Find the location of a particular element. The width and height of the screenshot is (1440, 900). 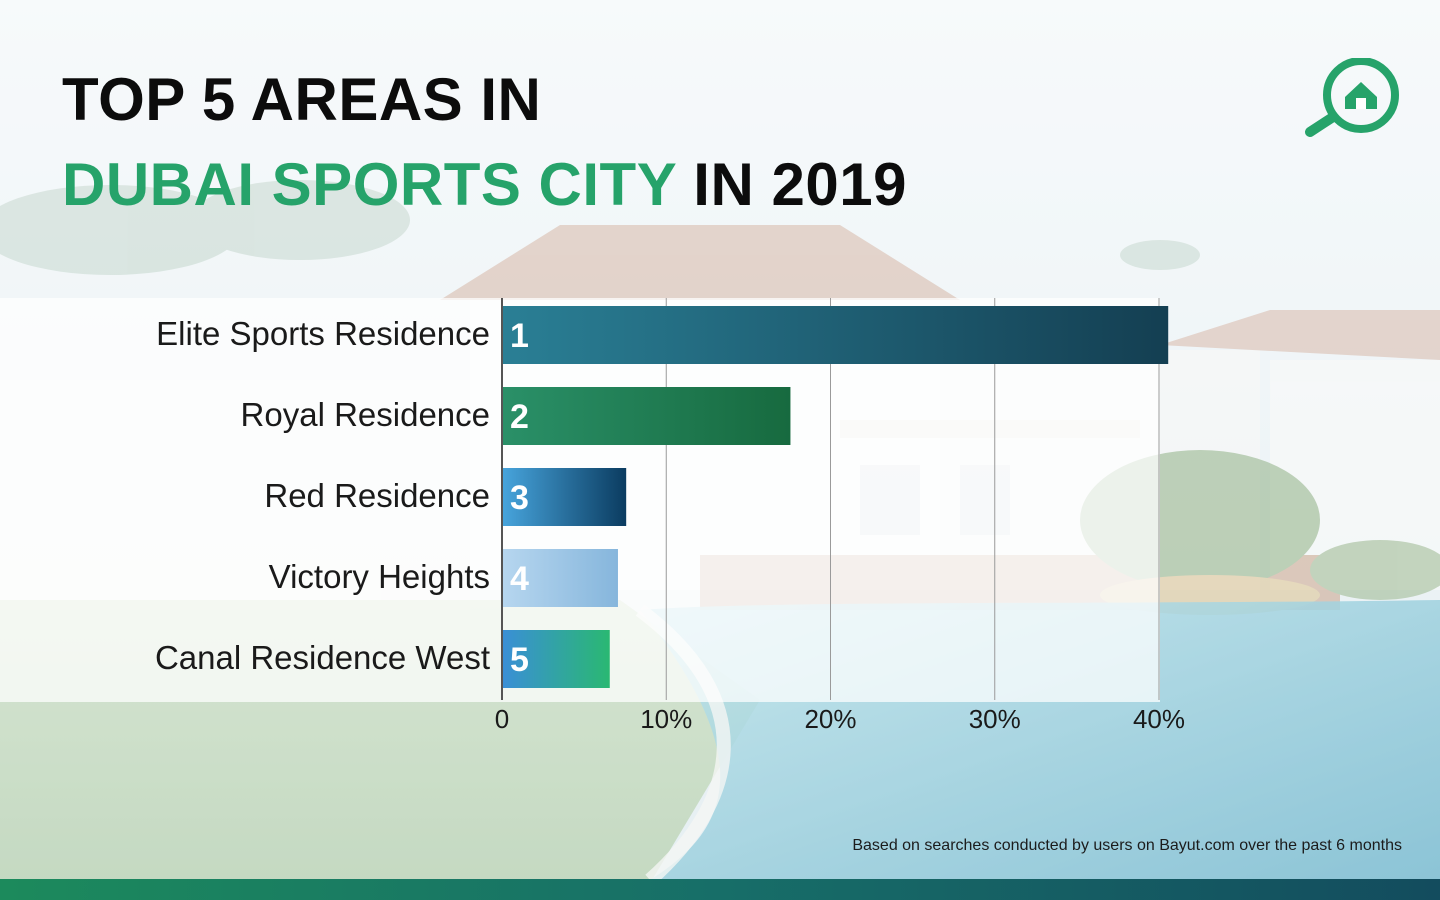

bar-rank-label: 1 is located at coordinates (519, 336).